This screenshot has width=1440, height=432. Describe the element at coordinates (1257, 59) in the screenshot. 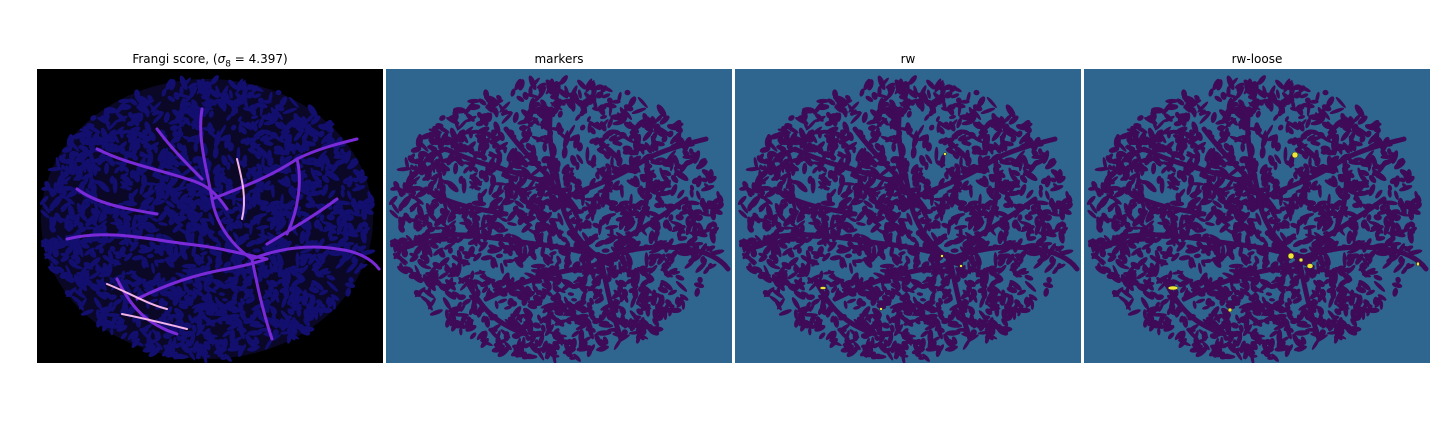

I see `rw-loose-title: rw-loose` at that location.